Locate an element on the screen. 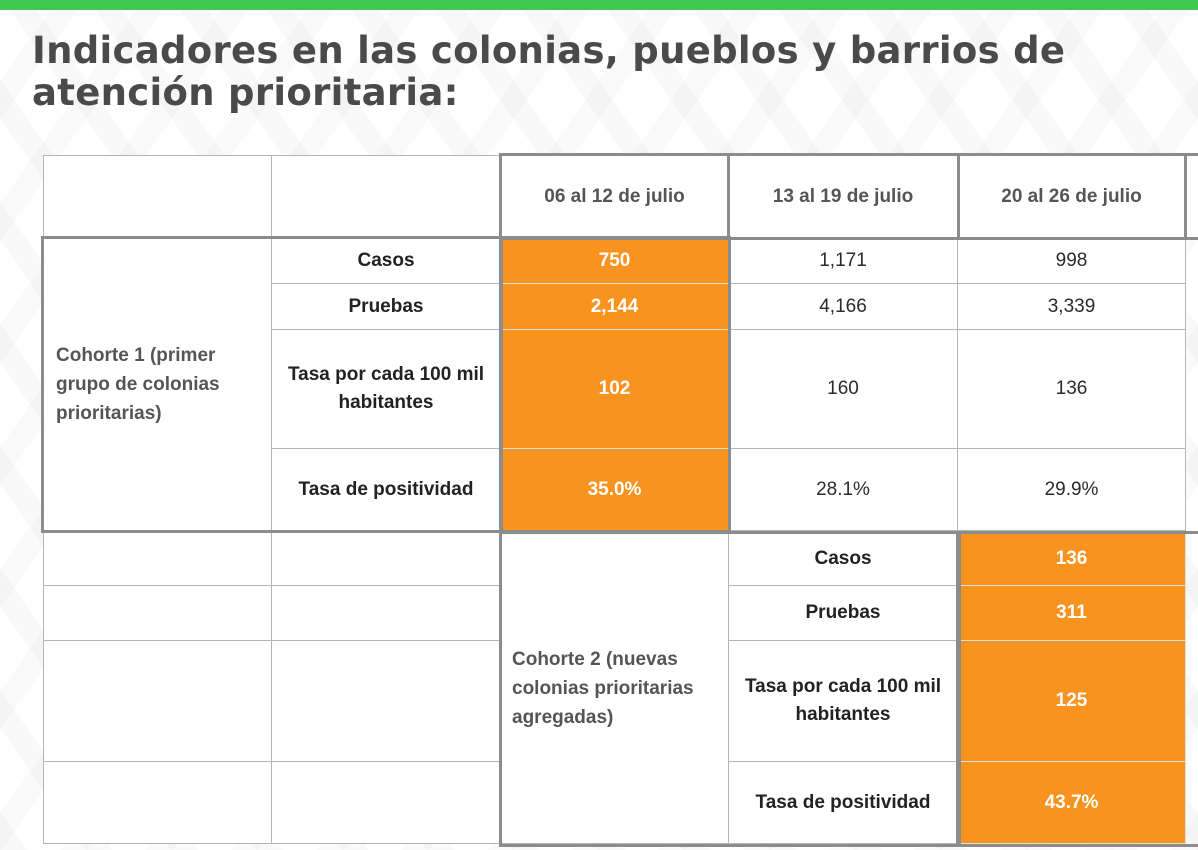 This screenshot has width=1198, height=850. cohort1-casos-week2: 1,171 is located at coordinates (843, 261).